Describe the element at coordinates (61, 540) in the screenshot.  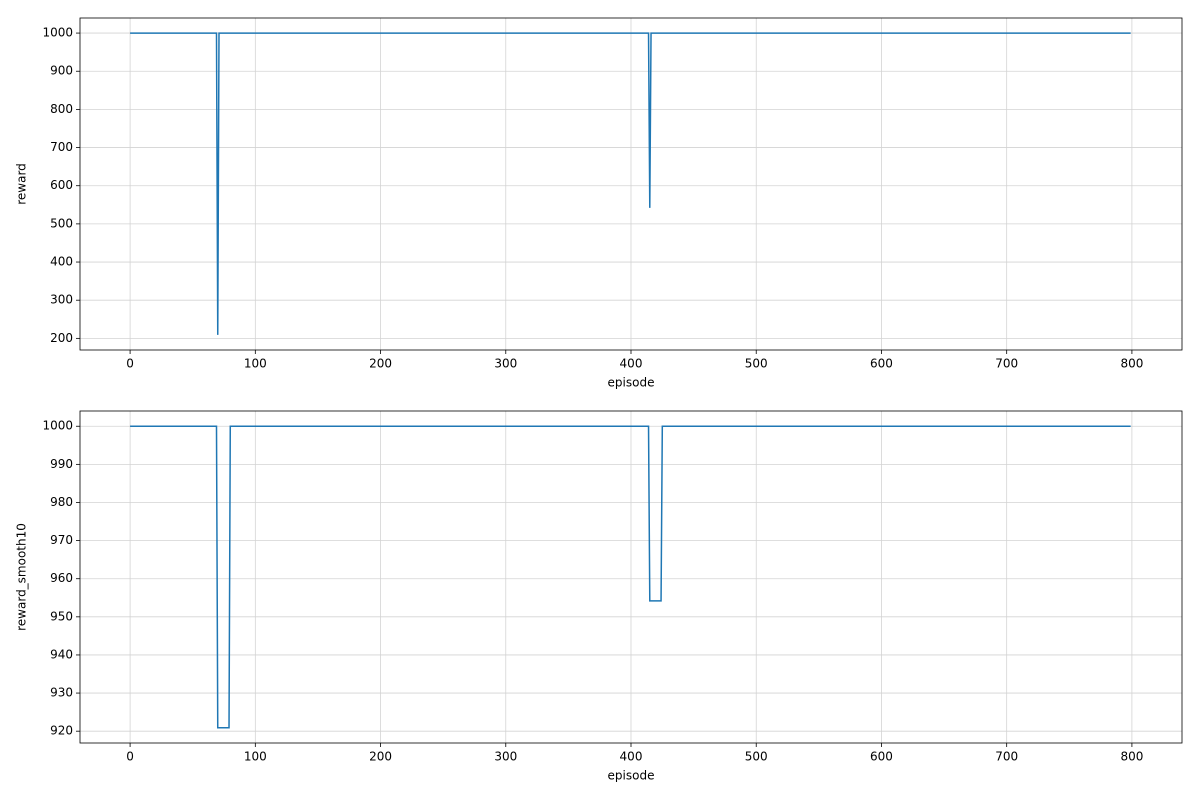
I see `y-tick-label: 970` at that location.